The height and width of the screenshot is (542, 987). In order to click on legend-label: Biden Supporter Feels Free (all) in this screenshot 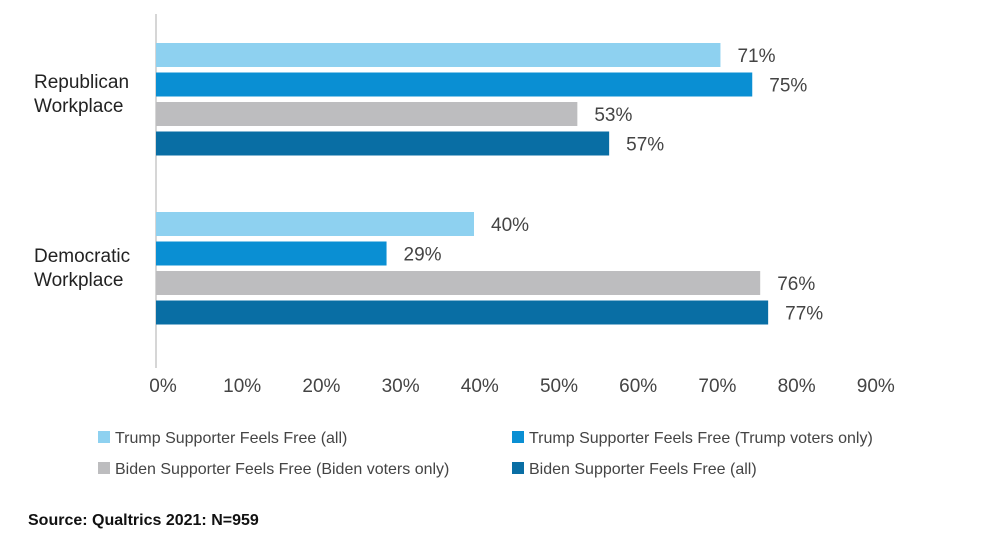, I will do `click(643, 469)`.